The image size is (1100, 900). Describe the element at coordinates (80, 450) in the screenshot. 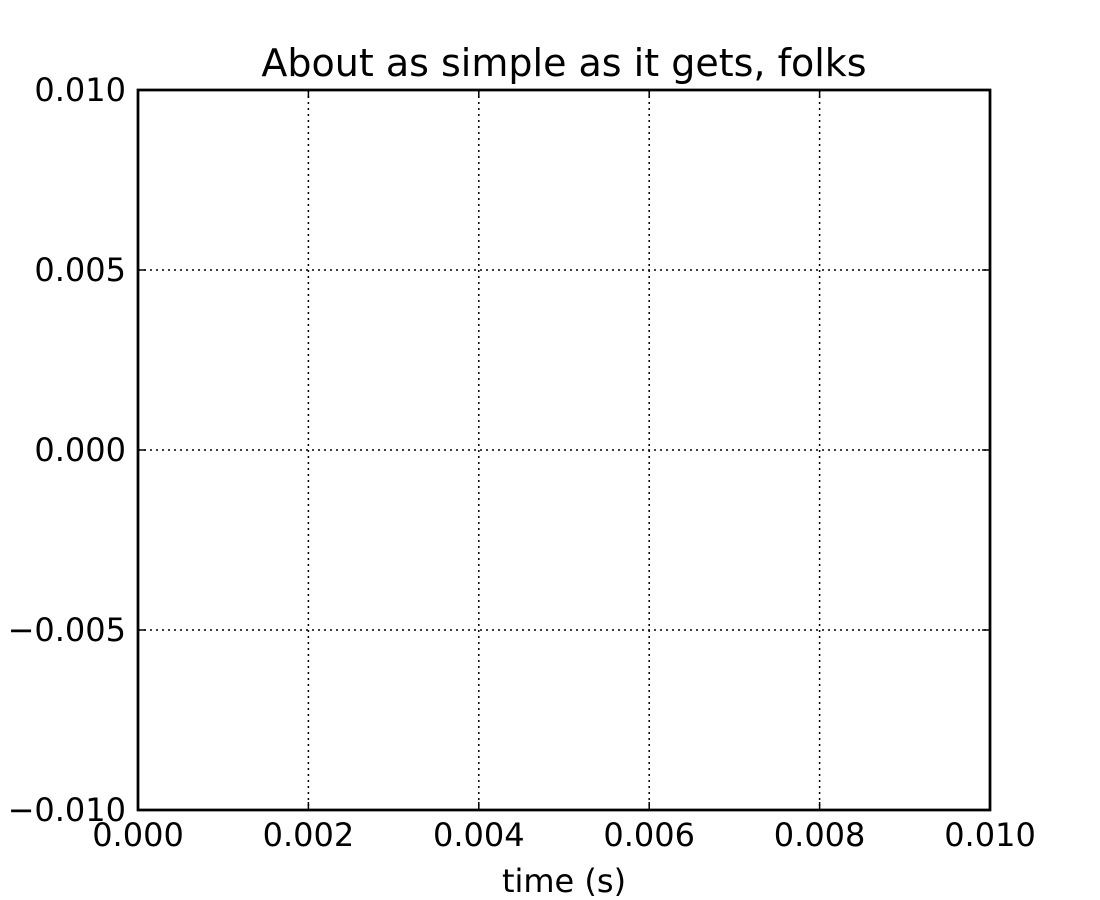

I see `y-tick-label: 0.000` at that location.